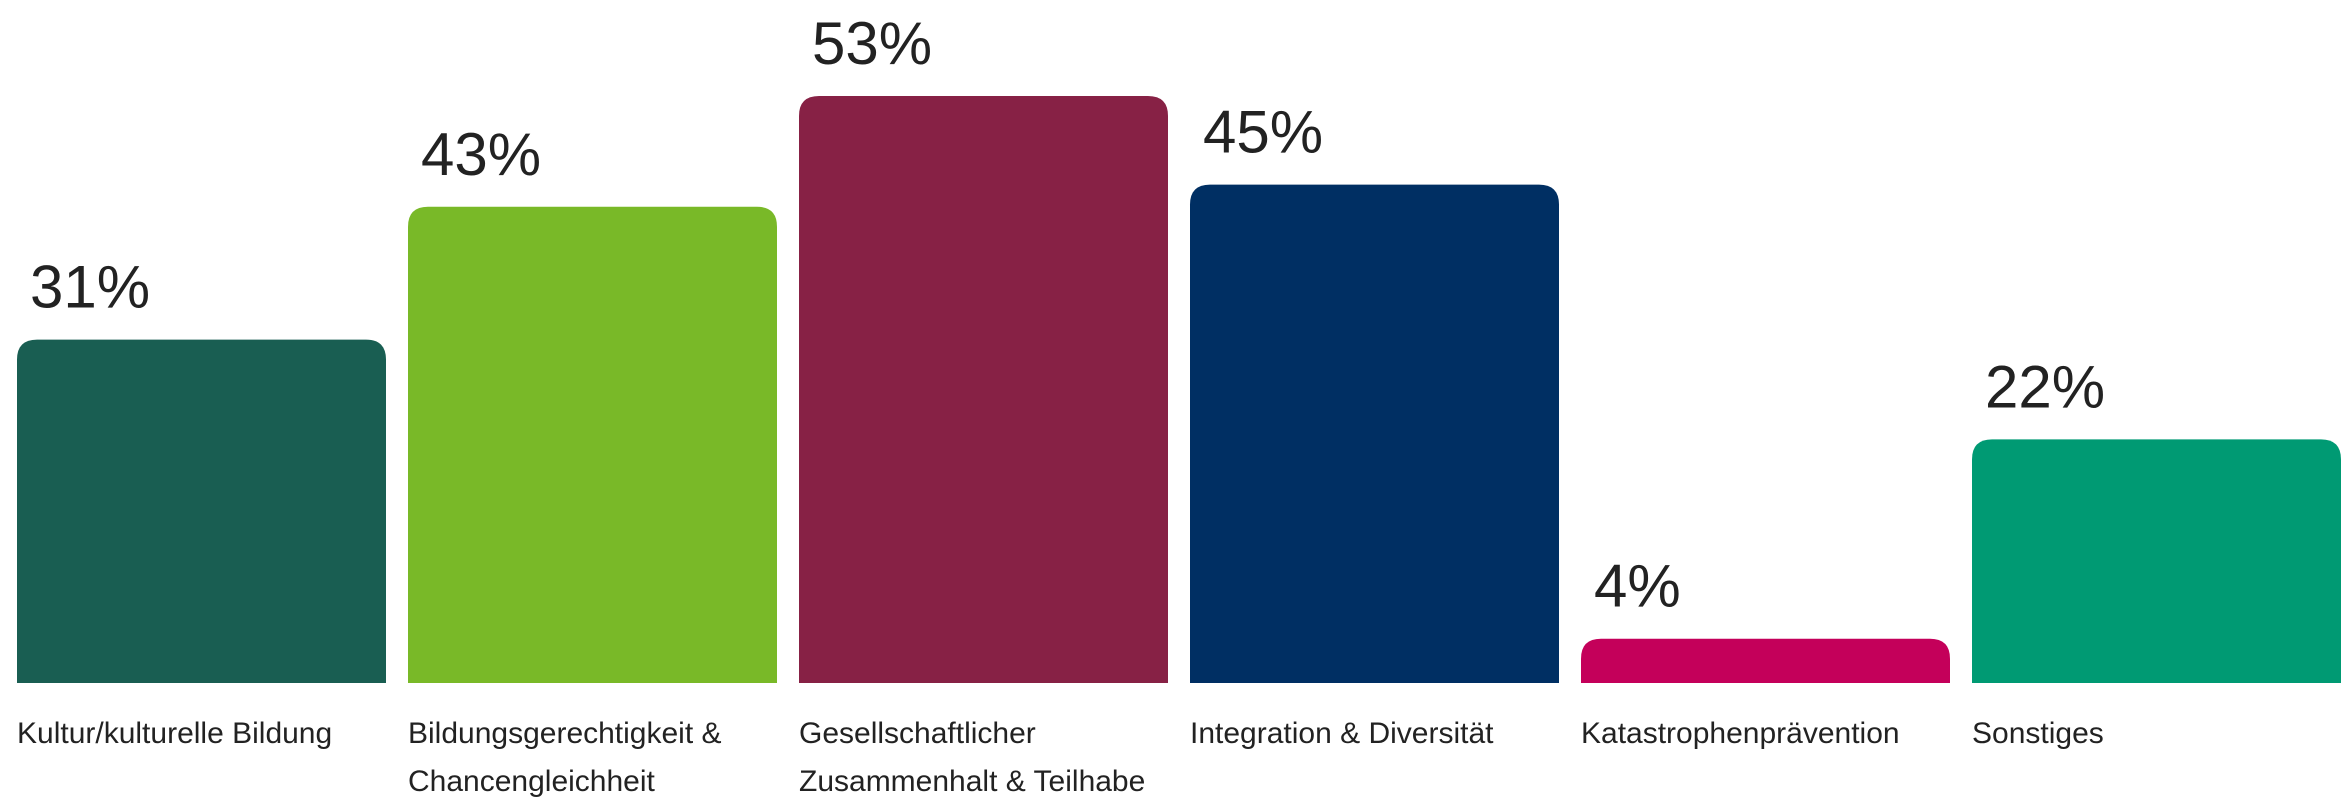 This screenshot has height=798, width=2351. I want to click on value-label-2: 43%, so click(481, 154).